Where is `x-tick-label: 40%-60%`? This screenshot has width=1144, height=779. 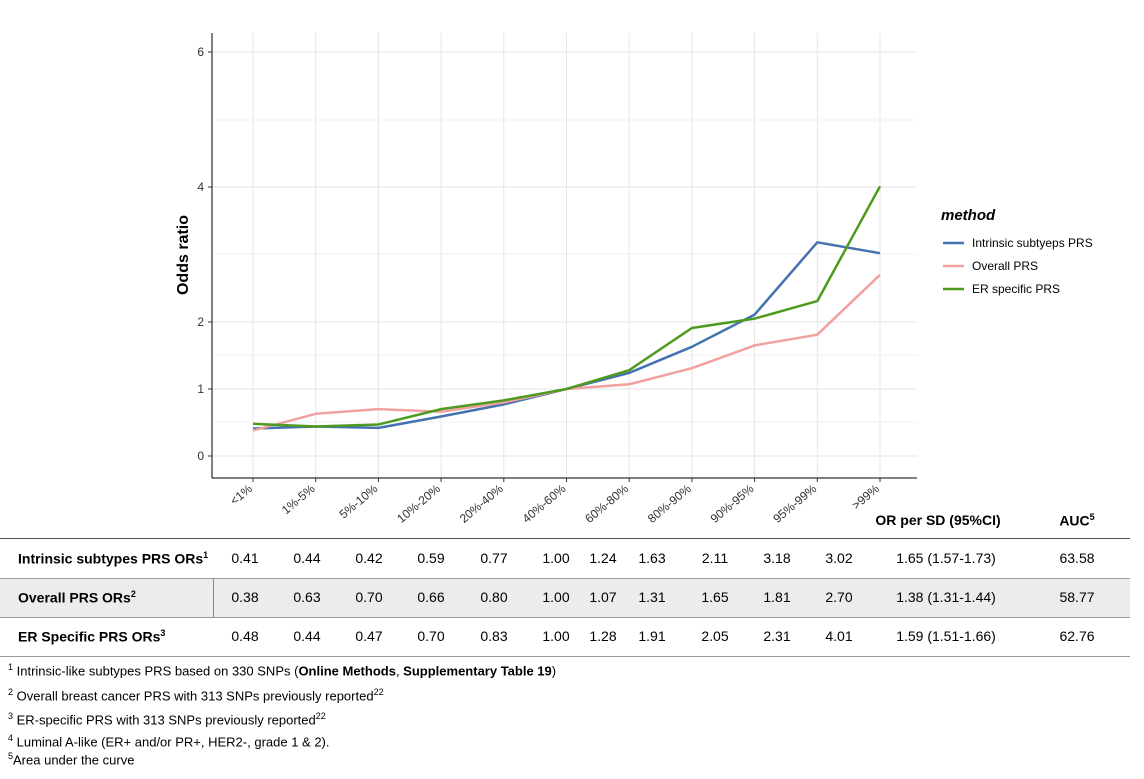
x-tick-label: 40%-60% is located at coordinates (544, 503).